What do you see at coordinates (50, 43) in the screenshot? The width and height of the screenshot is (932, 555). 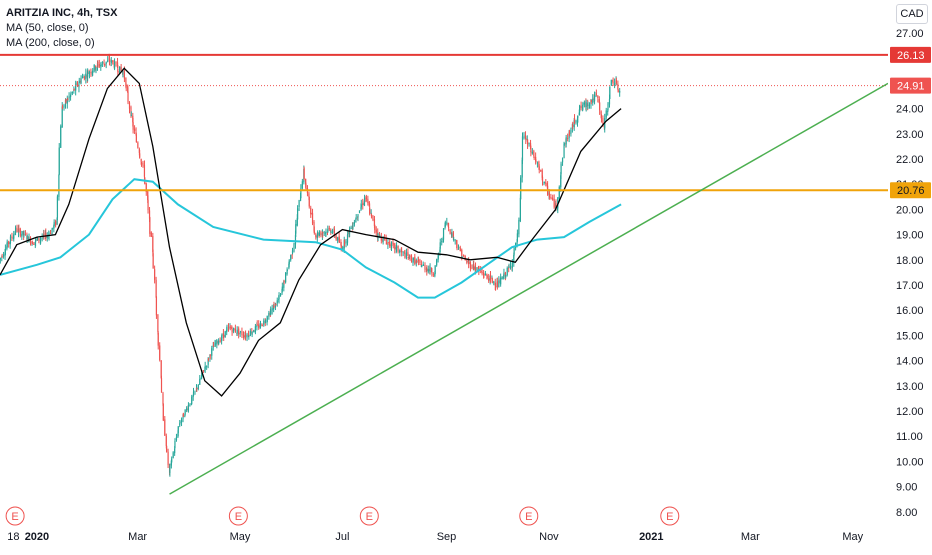 I see `ma200-legend: MA (200, close, 0)` at bounding box center [50, 43].